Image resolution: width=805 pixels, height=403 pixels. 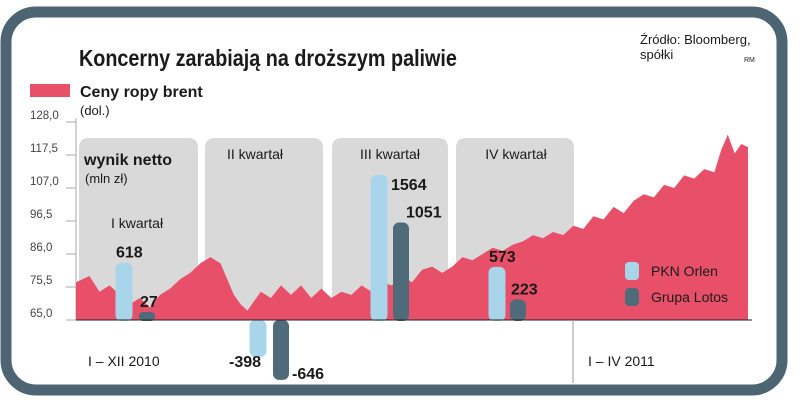 I want to click on credit-label: RM, so click(x=749, y=60).